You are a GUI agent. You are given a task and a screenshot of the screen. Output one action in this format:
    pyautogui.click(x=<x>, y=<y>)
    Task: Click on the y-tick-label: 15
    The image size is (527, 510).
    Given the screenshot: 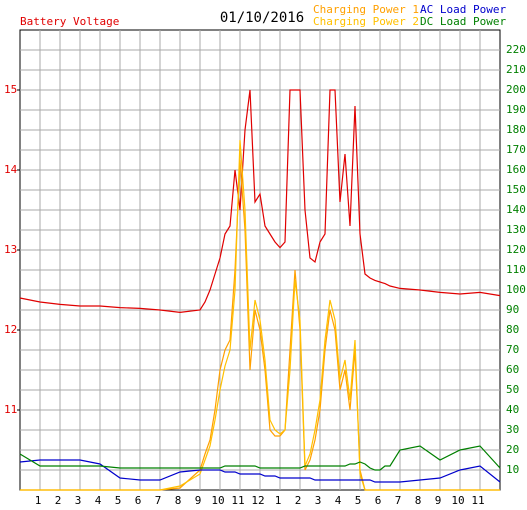 What is the action you would take?
    pyautogui.click(x=10, y=89)
    